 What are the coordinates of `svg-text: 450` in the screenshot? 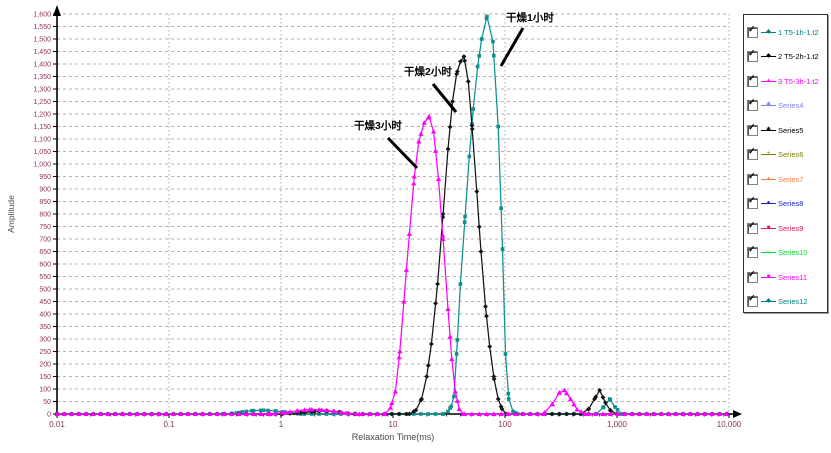 It's located at (45, 302).